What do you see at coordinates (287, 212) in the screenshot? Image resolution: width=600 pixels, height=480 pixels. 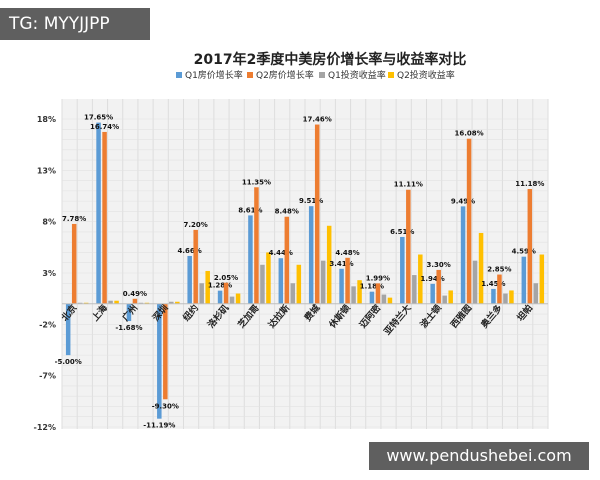 I see `data-label: 8.48%` at bounding box center [287, 212].